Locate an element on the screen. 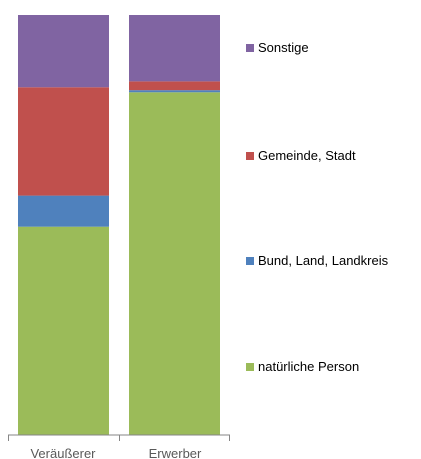 The image size is (421, 459). x-tick-label-erwerber: Erwerber is located at coordinates (175, 452).